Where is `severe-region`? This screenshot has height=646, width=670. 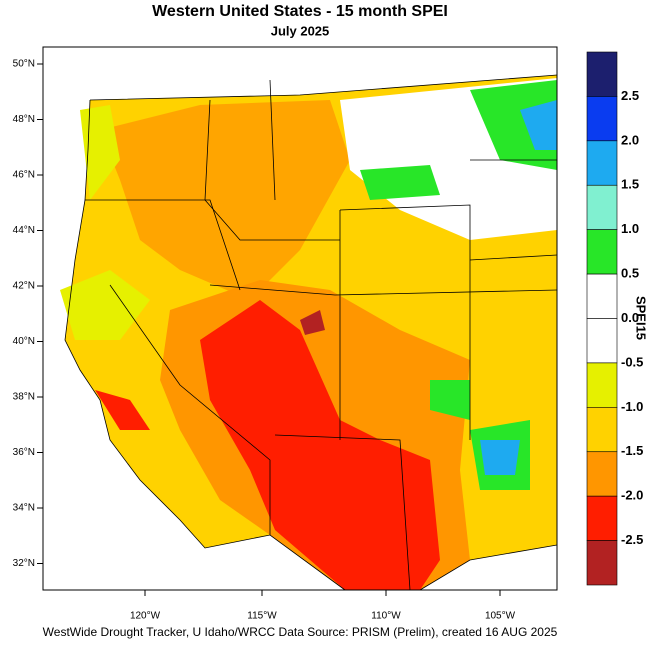
severe-region is located at coordinates (122, 410).